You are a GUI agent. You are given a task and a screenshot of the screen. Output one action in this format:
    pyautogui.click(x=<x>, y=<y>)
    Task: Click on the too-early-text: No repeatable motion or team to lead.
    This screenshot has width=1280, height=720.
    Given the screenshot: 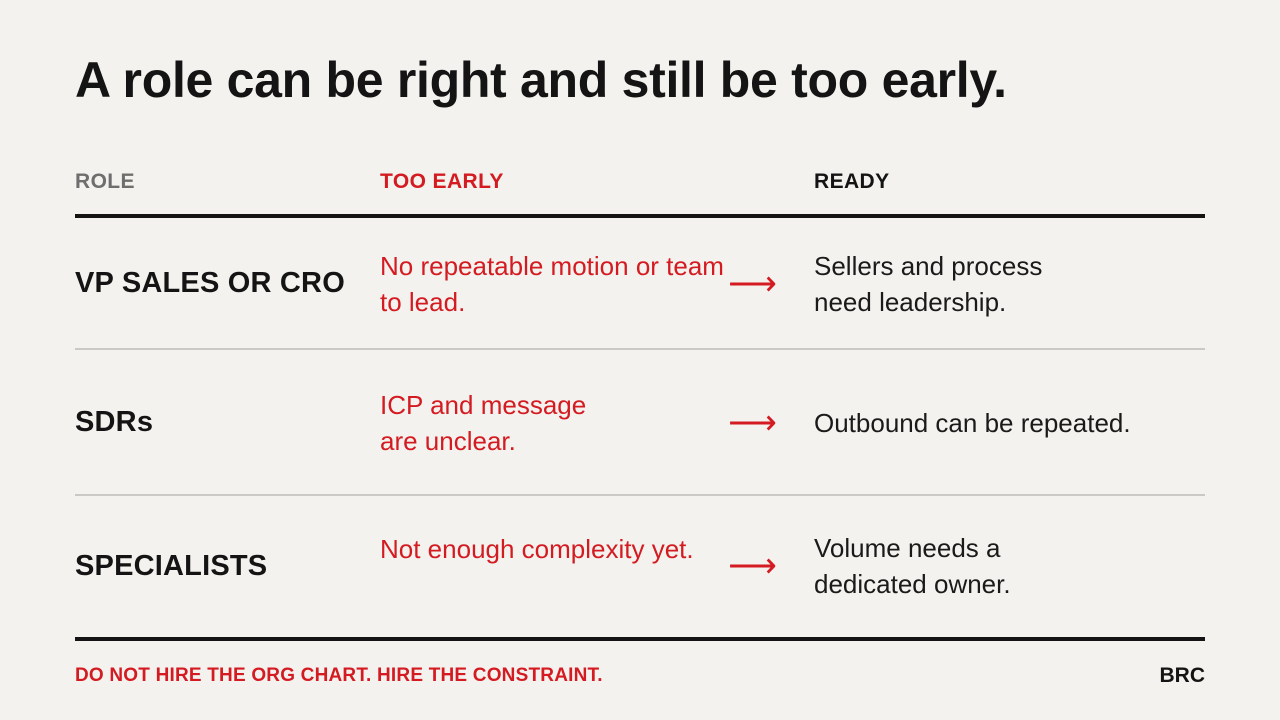 What is the action you would take?
    pyautogui.click(x=552, y=283)
    